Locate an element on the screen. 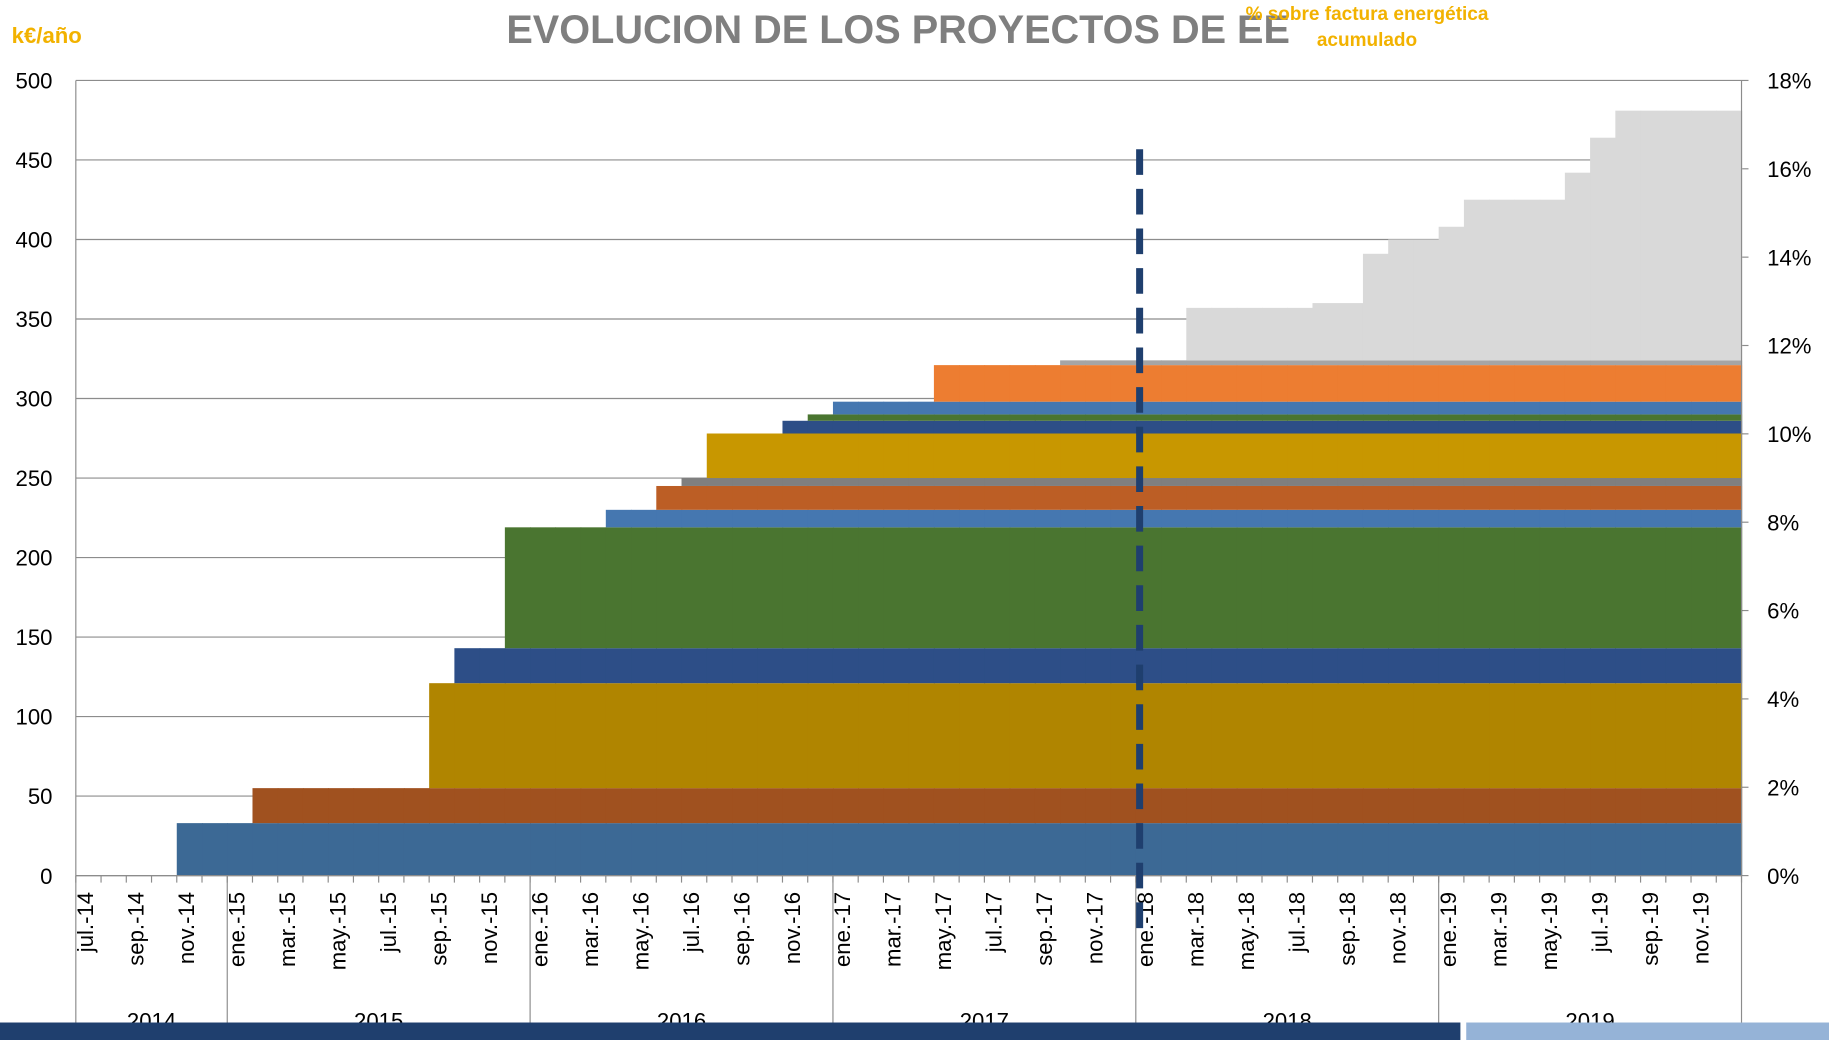  y2-tick-label: 8% is located at coordinates (1783, 522).